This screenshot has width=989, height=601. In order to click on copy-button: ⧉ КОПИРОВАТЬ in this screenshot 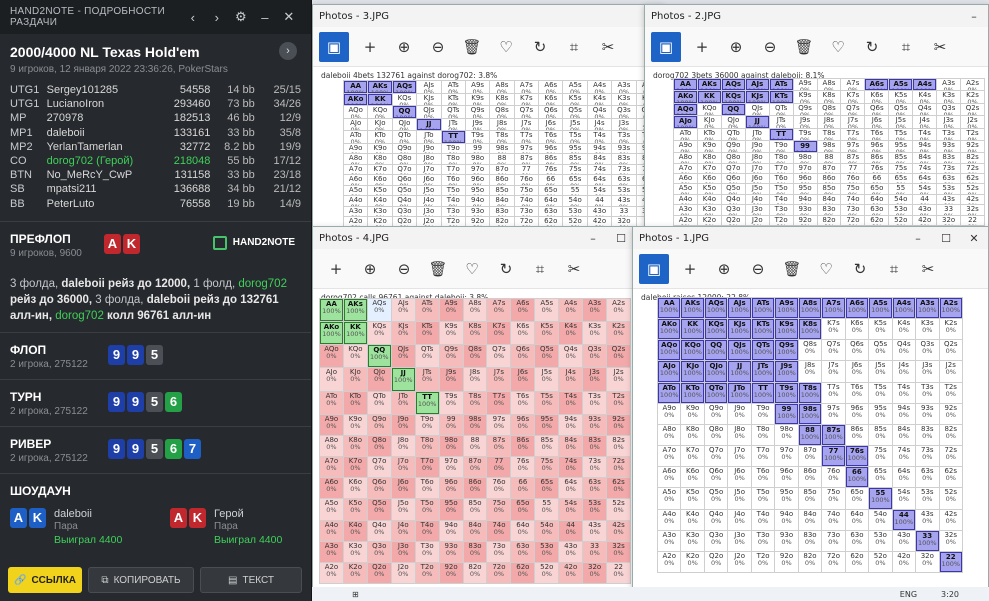, I will do `click(141, 580)`.